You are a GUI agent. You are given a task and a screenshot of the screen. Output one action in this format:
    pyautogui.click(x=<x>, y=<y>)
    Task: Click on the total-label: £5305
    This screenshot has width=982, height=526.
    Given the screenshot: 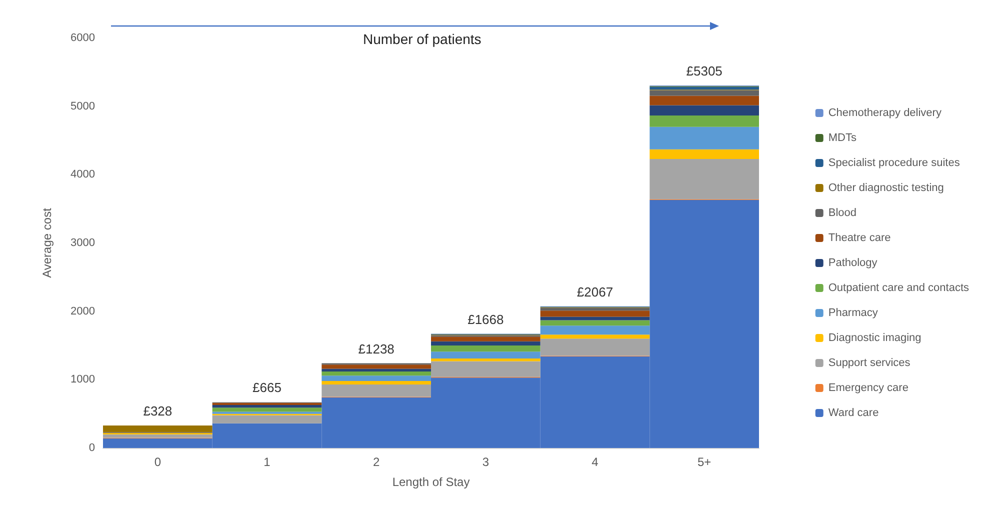 What is the action you would take?
    pyautogui.click(x=704, y=70)
    